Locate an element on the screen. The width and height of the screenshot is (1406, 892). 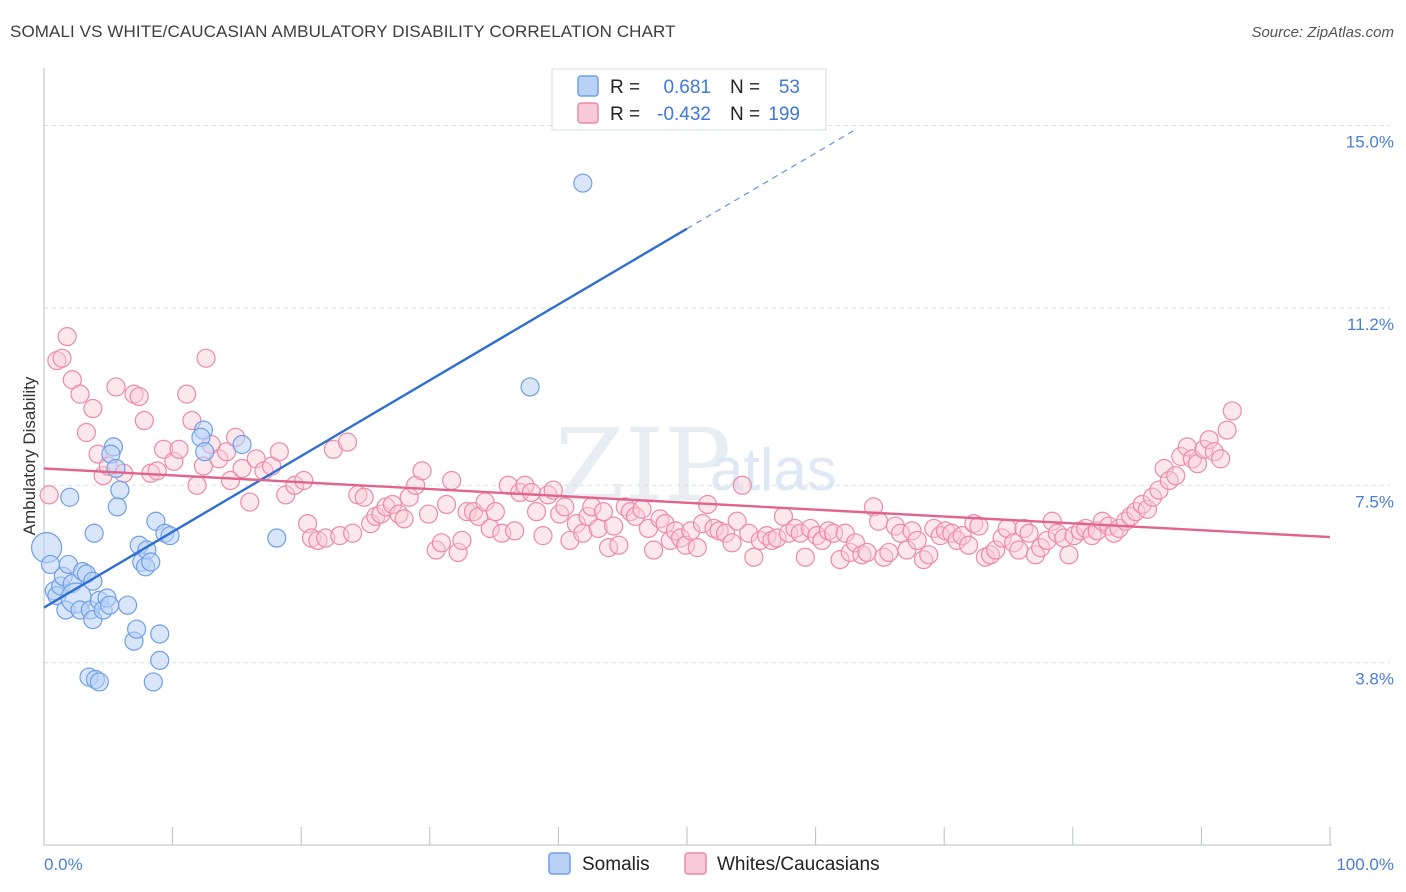
y-tick-label: 3.8% is located at coordinates (1374, 679).